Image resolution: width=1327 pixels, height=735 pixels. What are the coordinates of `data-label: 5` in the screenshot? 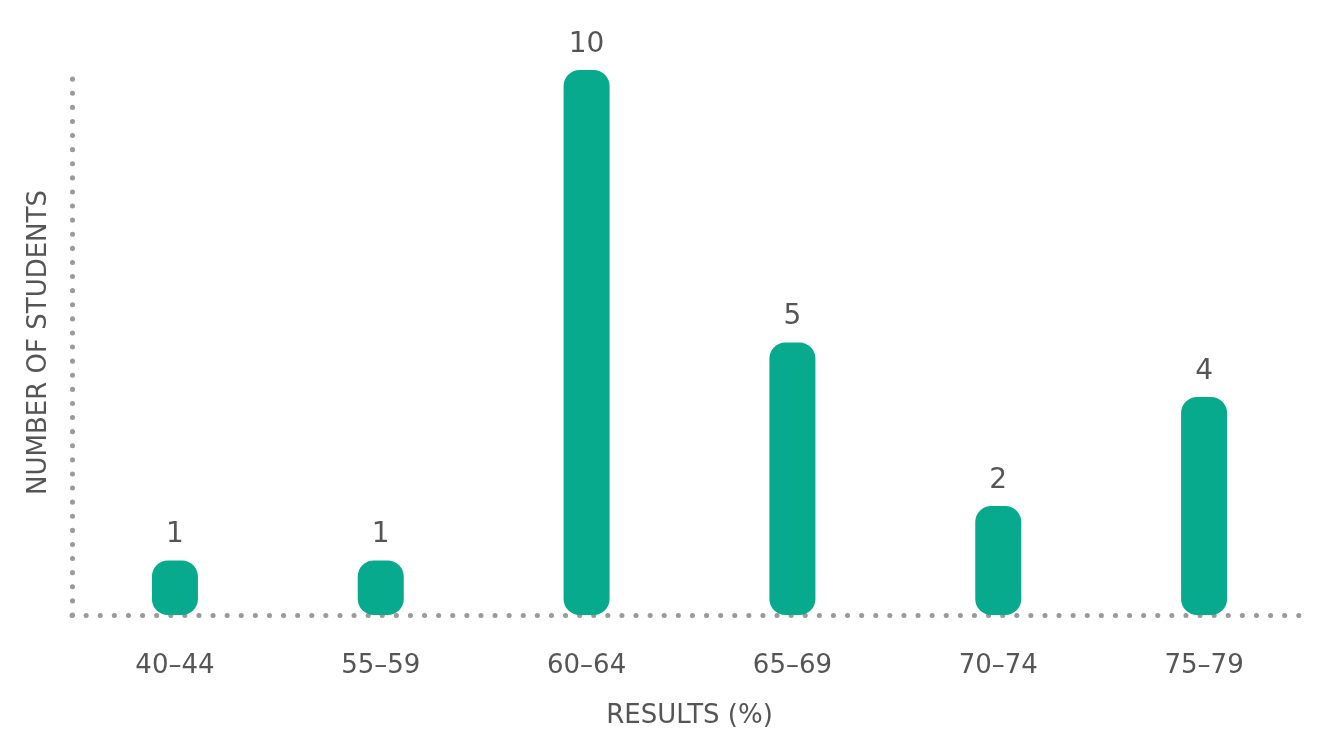 It's located at (792, 314).